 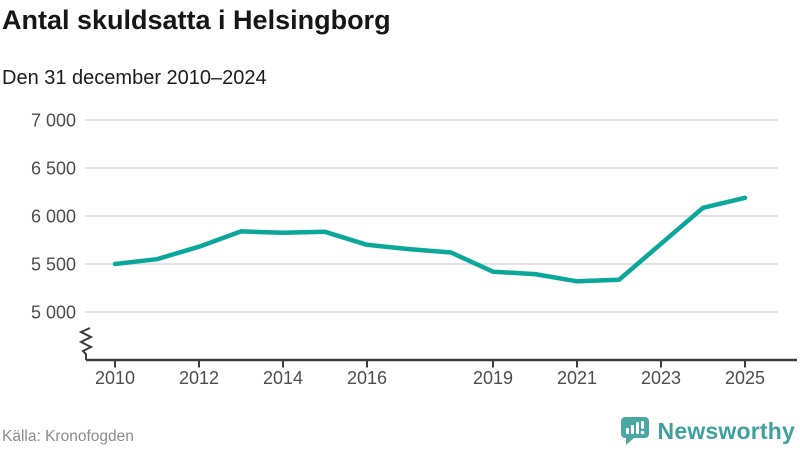 What do you see at coordinates (53, 217) in the screenshot?
I see `y-tick-label: 6 000` at bounding box center [53, 217].